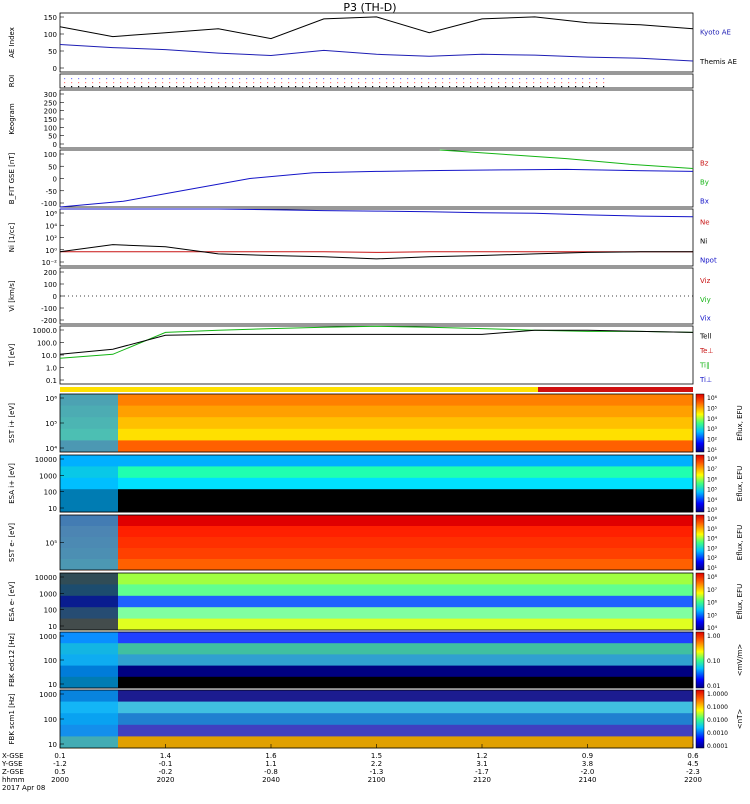  What do you see at coordinates (52, 52) in the screenshot?
I see `y-tick-label: 50` at bounding box center [52, 52].